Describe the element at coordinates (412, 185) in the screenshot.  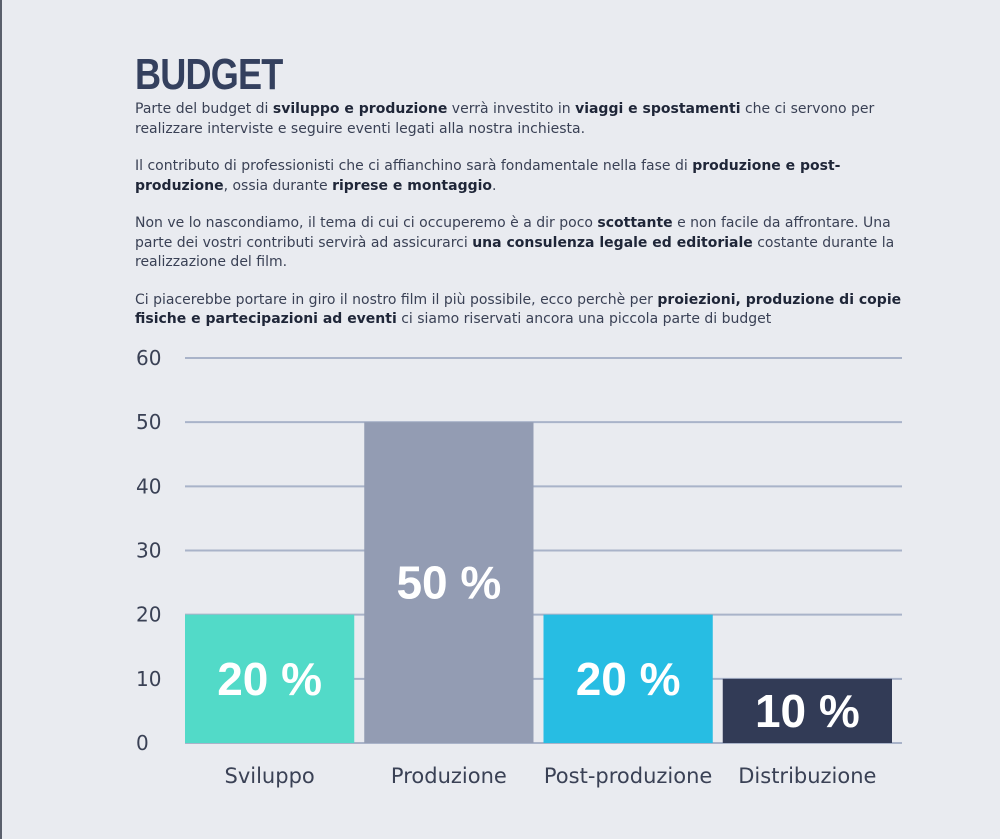
I see `highlight-text: riprese e montaggio` at that location.